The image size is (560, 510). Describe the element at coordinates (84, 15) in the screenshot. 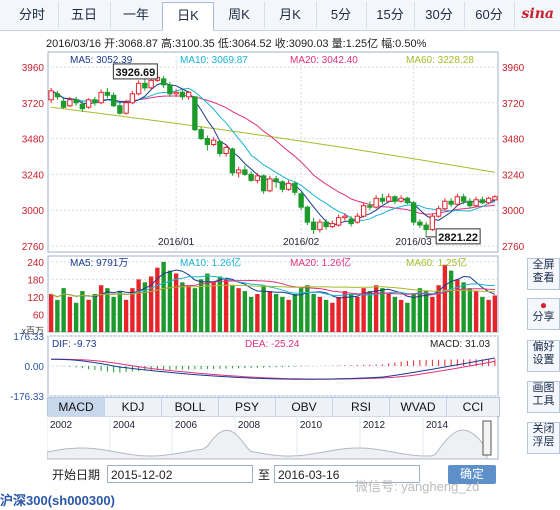

I see `tab-five-day: 五日` at that location.